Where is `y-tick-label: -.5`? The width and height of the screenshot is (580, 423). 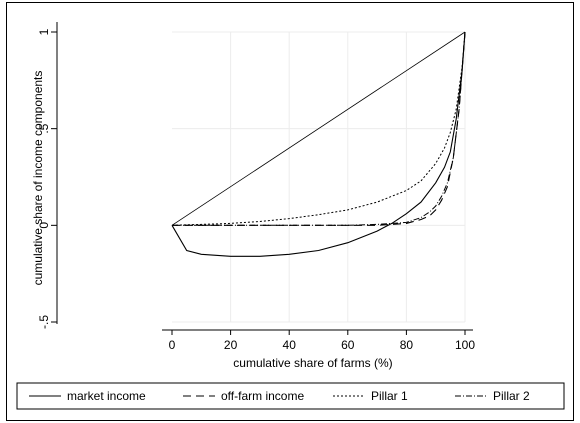 y-tick-label: -.5 is located at coordinates (44, 322).